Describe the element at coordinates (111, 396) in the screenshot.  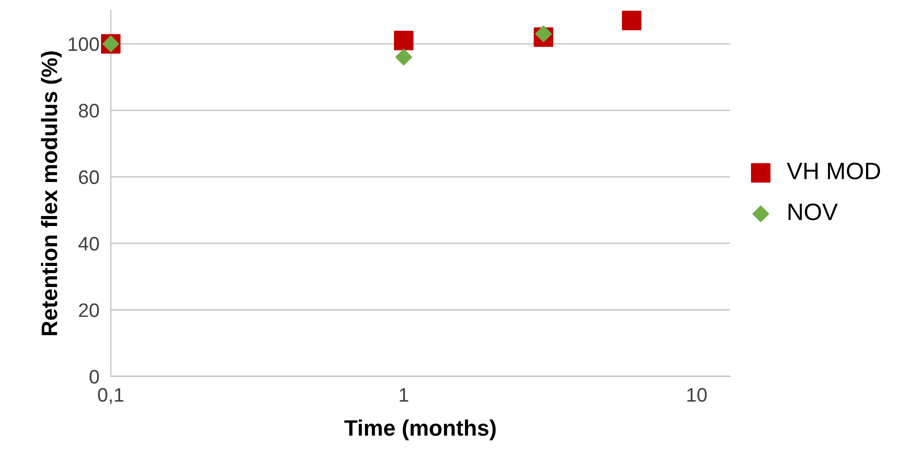
I see `x-tick-label: 0,1` at that location.